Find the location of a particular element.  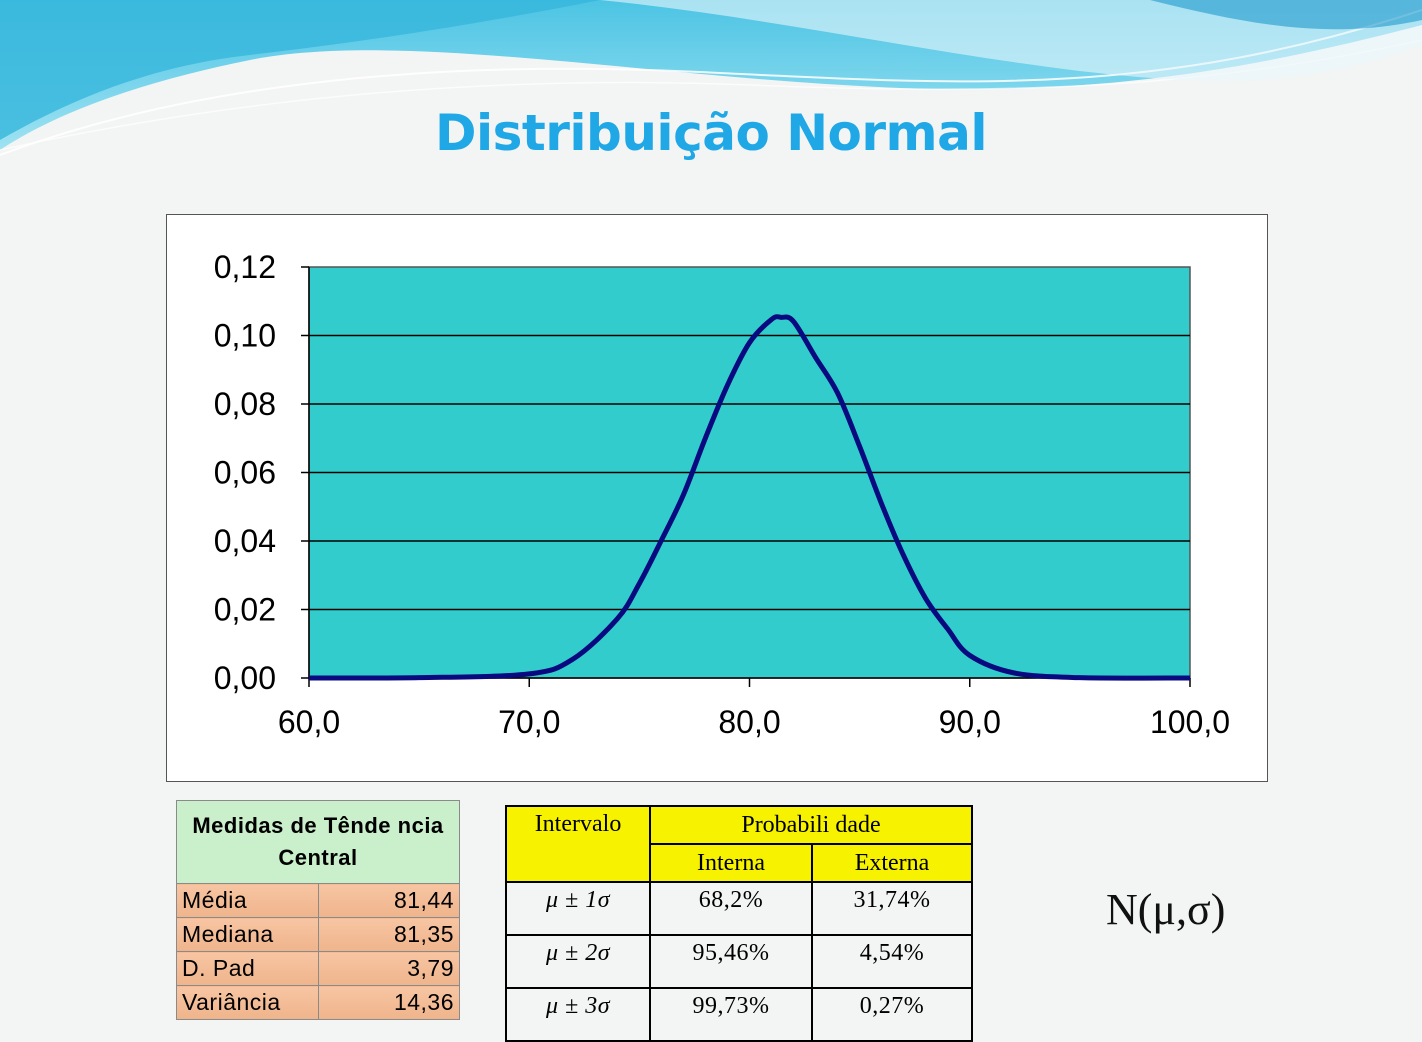

interna-cell: 95,46% is located at coordinates (731, 961).